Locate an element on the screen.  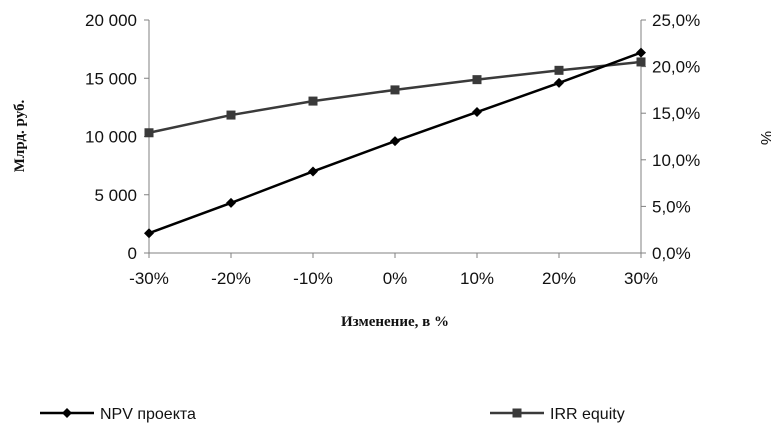
y2-tick-label: 10,0% is located at coordinates (676, 160).